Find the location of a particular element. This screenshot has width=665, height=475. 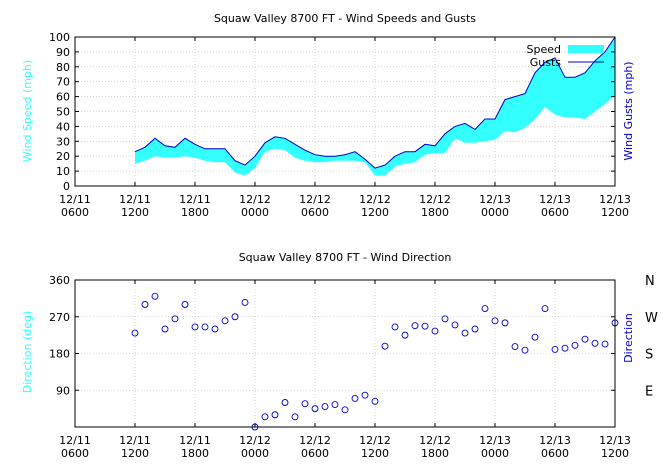

y-tick-label: 30 is located at coordinates (63, 141).